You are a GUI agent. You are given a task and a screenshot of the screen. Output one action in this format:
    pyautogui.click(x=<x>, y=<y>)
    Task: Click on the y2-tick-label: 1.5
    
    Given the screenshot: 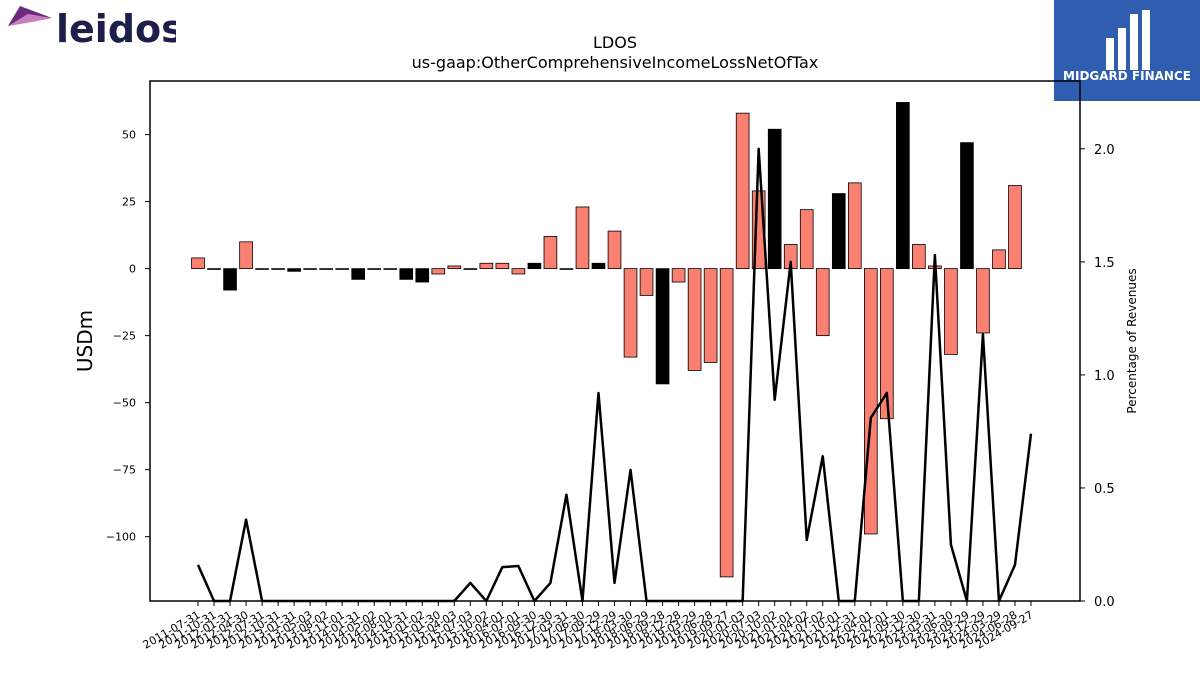 What is the action you would take?
    pyautogui.click(x=1104, y=263)
    